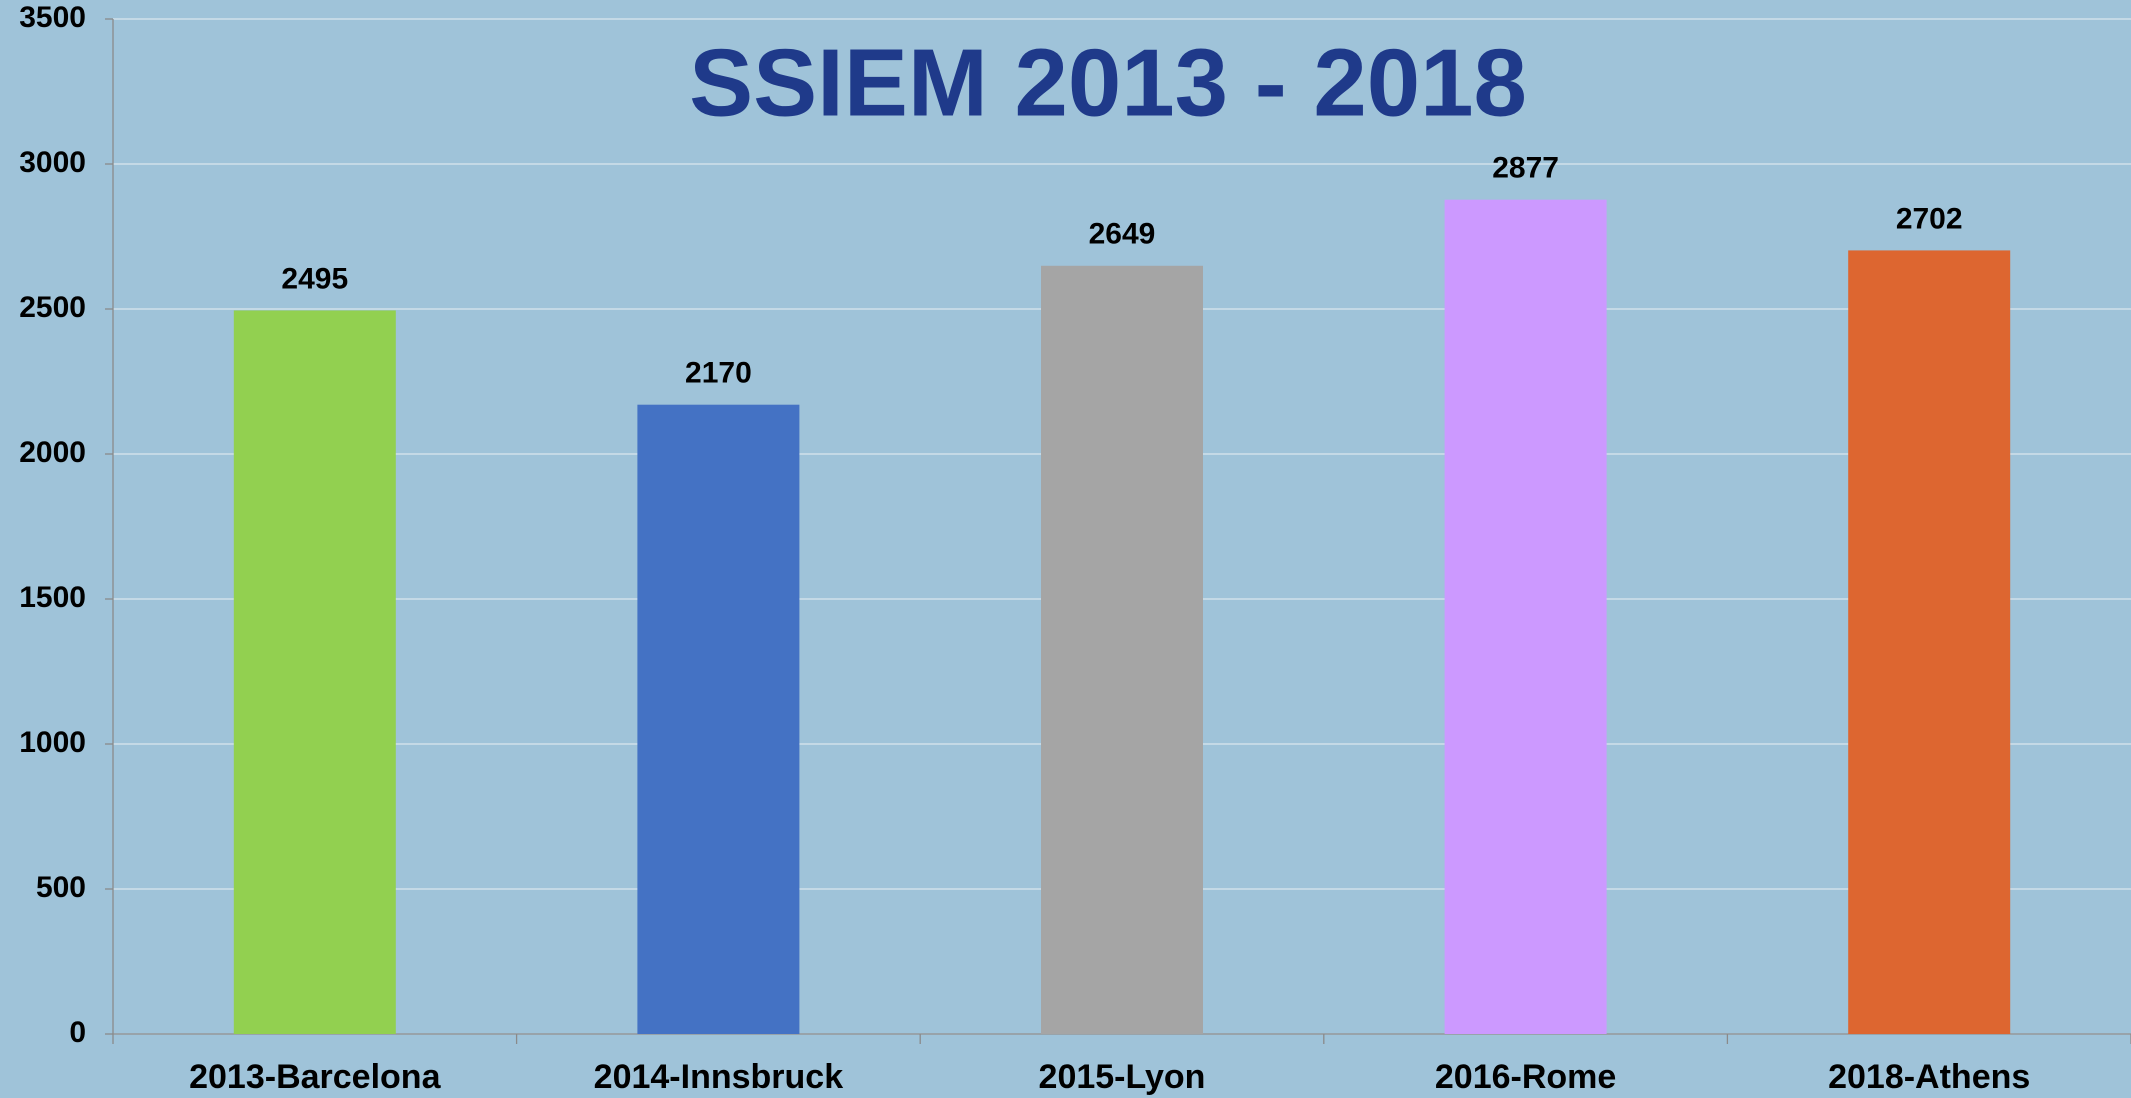 The height and width of the screenshot is (1098, 2131). Describe the element at coordinates (1929, 1077) in the screenshot. I see `x-tick-label: 2018-Athens` at that location.